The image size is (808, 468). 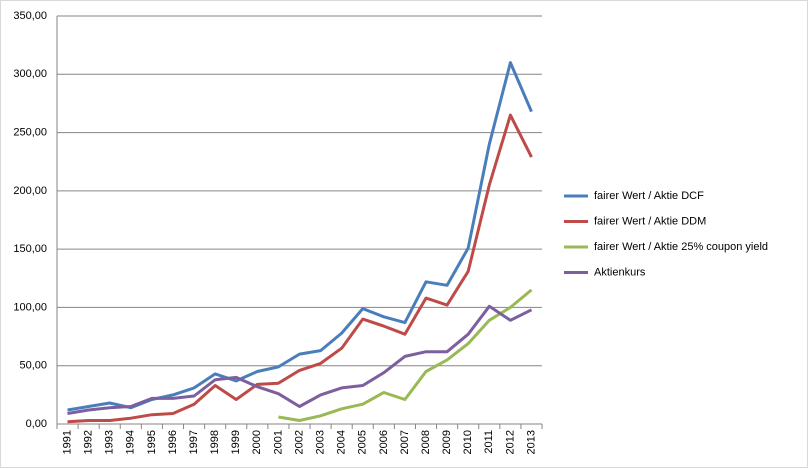 What do you see at coordinates (30, 307) in the screenshot?
I see `y-tick-label: 100,00` at bounding box center [30, 307].